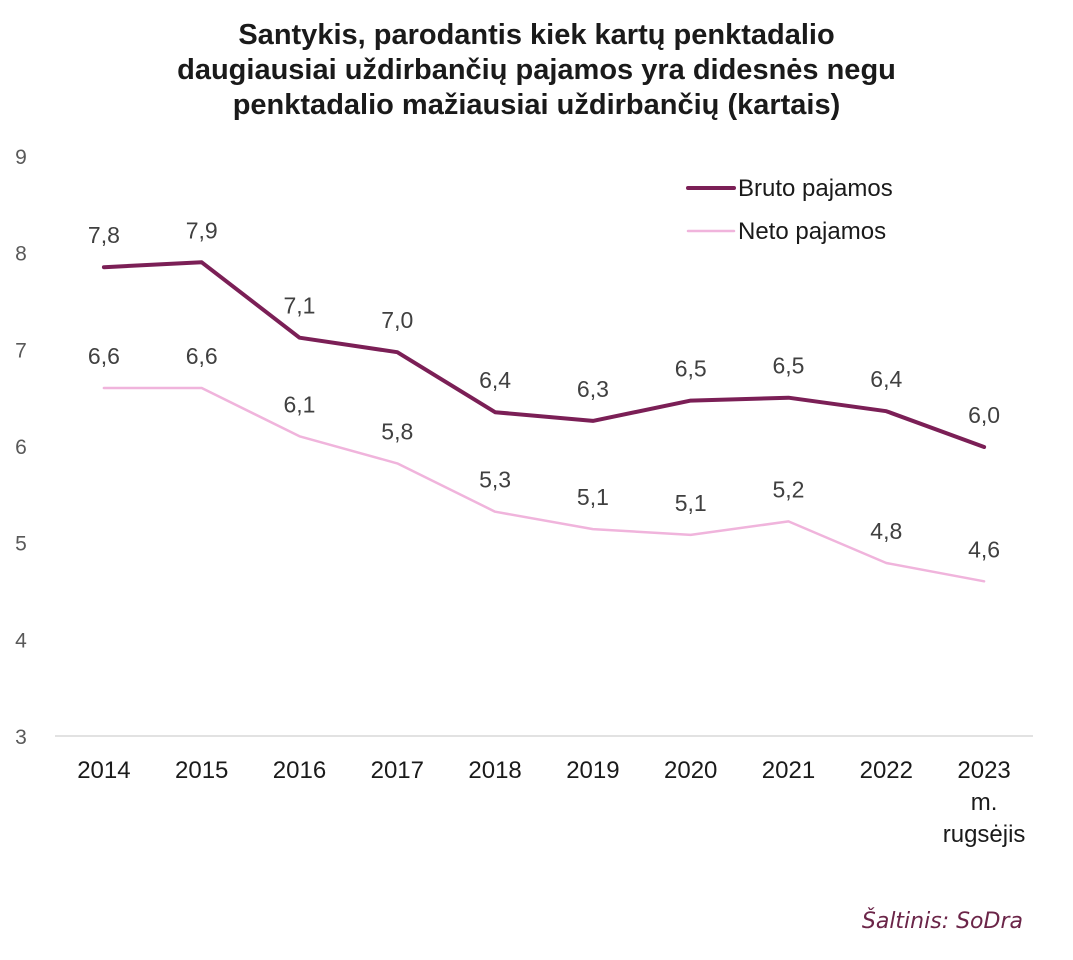 The height and width of the screenshot is (960, 1073). Describe the element at coordinates (202, 230) in the screenshot. I see `data-label: 7,9` at that location.